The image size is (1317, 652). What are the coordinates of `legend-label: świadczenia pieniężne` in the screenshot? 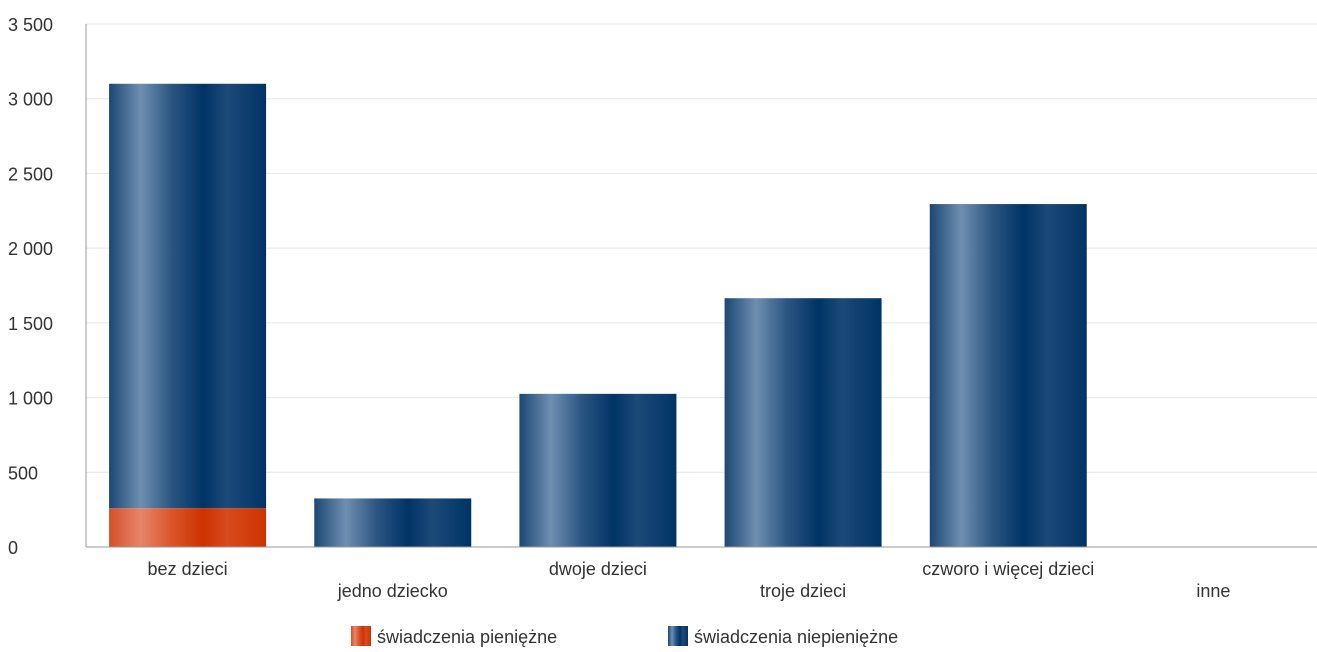 It's located at (467, 637).